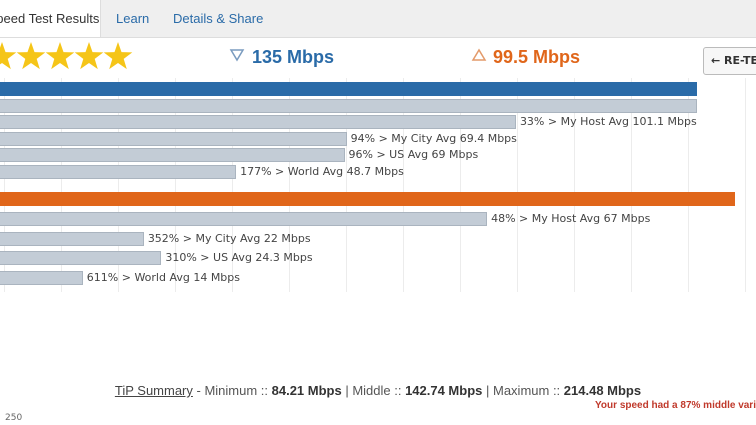 This screenshot has width=756, height=425. What do you see at coordinates (229, 238) in the screenshot?
I see `bar-label: 352% > My City Avg 22 Mbps` at bounding box center [229, 238].